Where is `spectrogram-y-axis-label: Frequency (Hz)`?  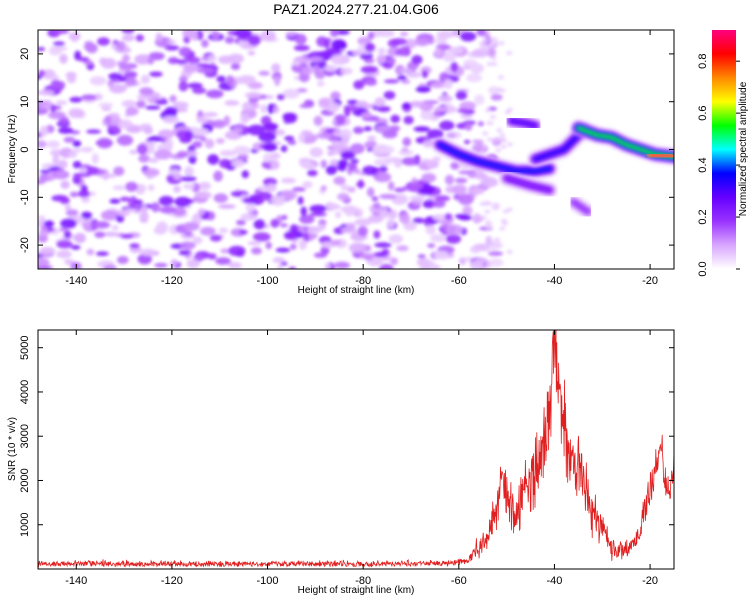 spectrogram-y-axis-label: Frequency (Hz) is located at coordinates (12, 149).